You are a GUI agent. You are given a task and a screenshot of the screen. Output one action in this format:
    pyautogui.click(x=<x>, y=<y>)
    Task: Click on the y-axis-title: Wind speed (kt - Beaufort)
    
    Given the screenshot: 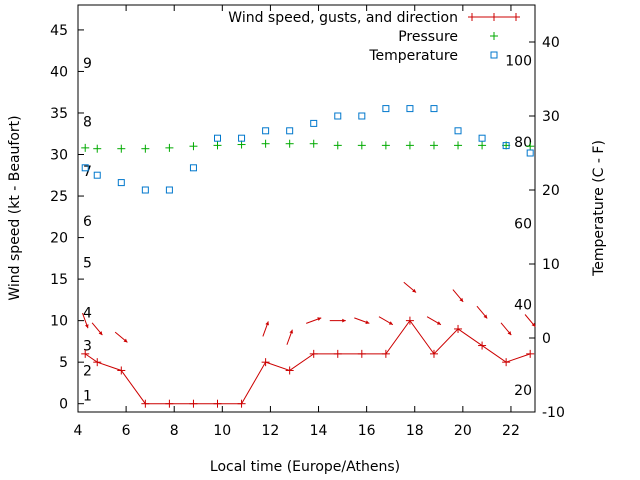 What is the action you would take?
    pyautogui.click(x=15, y=207)
    